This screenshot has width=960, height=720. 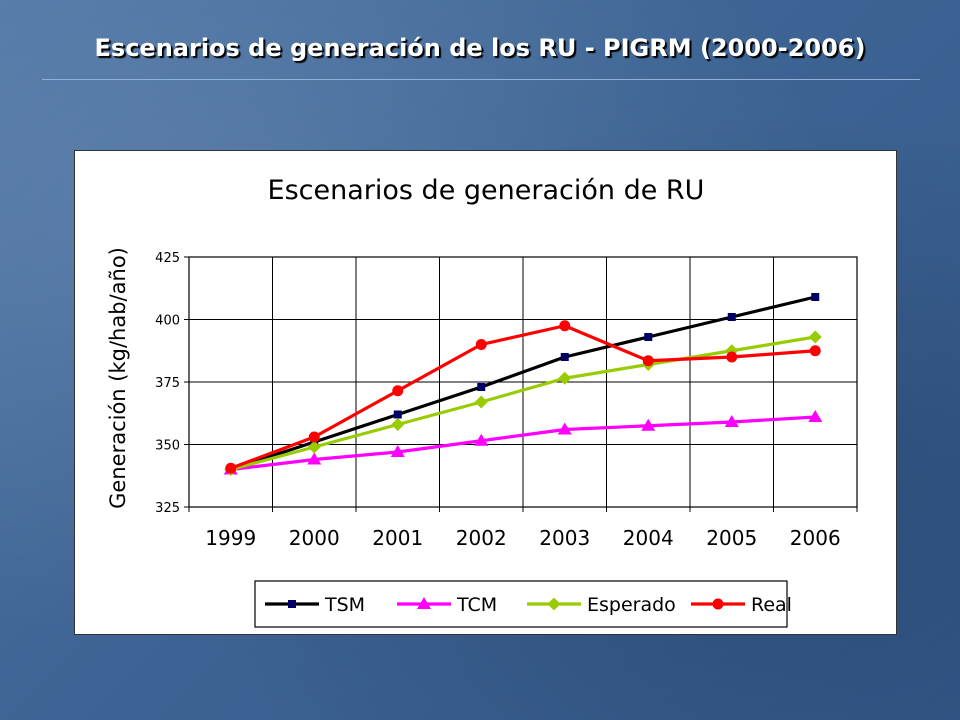 I want to click on series-real, so click(x=523, y=397).